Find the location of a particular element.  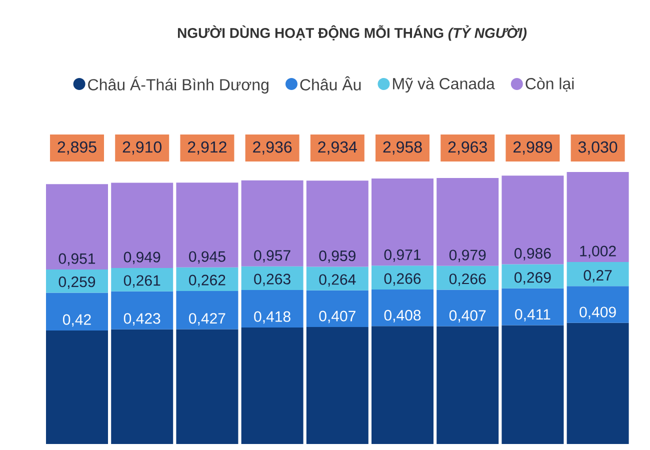

data-label: 0,959 is located at coordinates (337, 256).